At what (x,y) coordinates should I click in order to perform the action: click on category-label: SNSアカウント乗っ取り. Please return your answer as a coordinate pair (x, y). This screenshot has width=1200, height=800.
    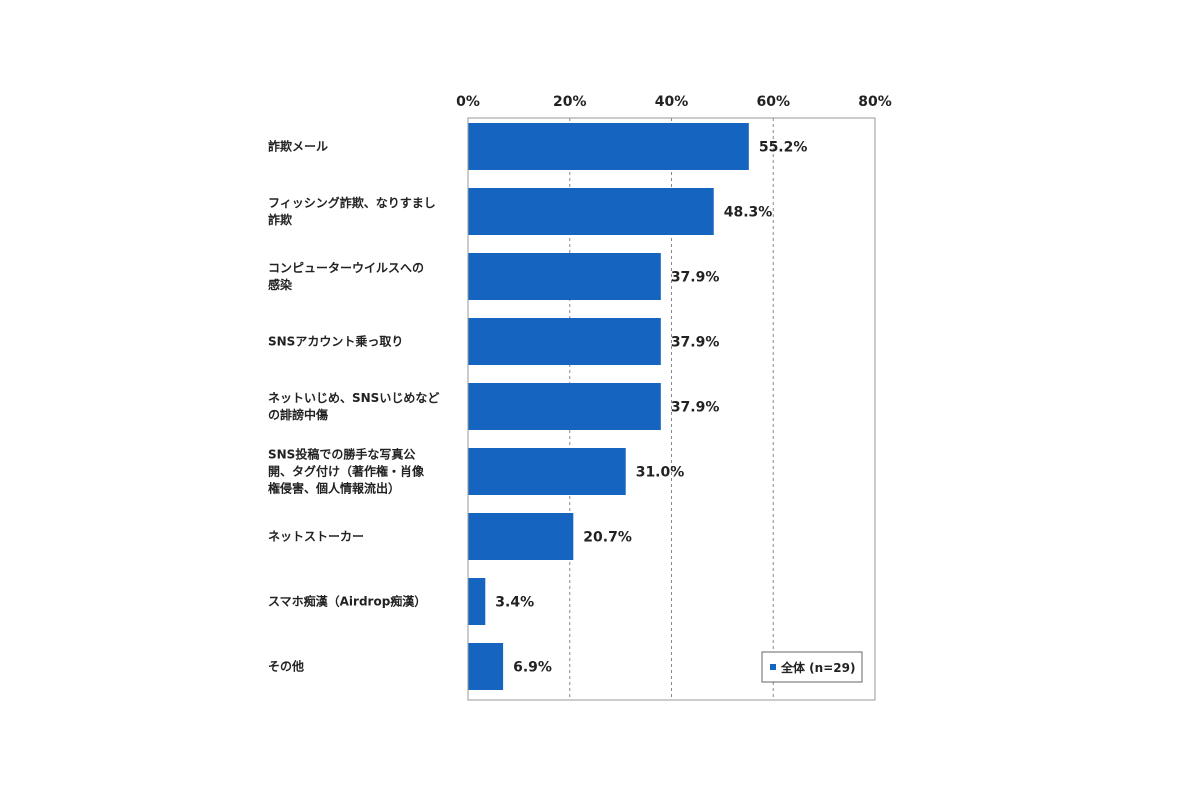
    Looking at the image, I should click on (335, 342).